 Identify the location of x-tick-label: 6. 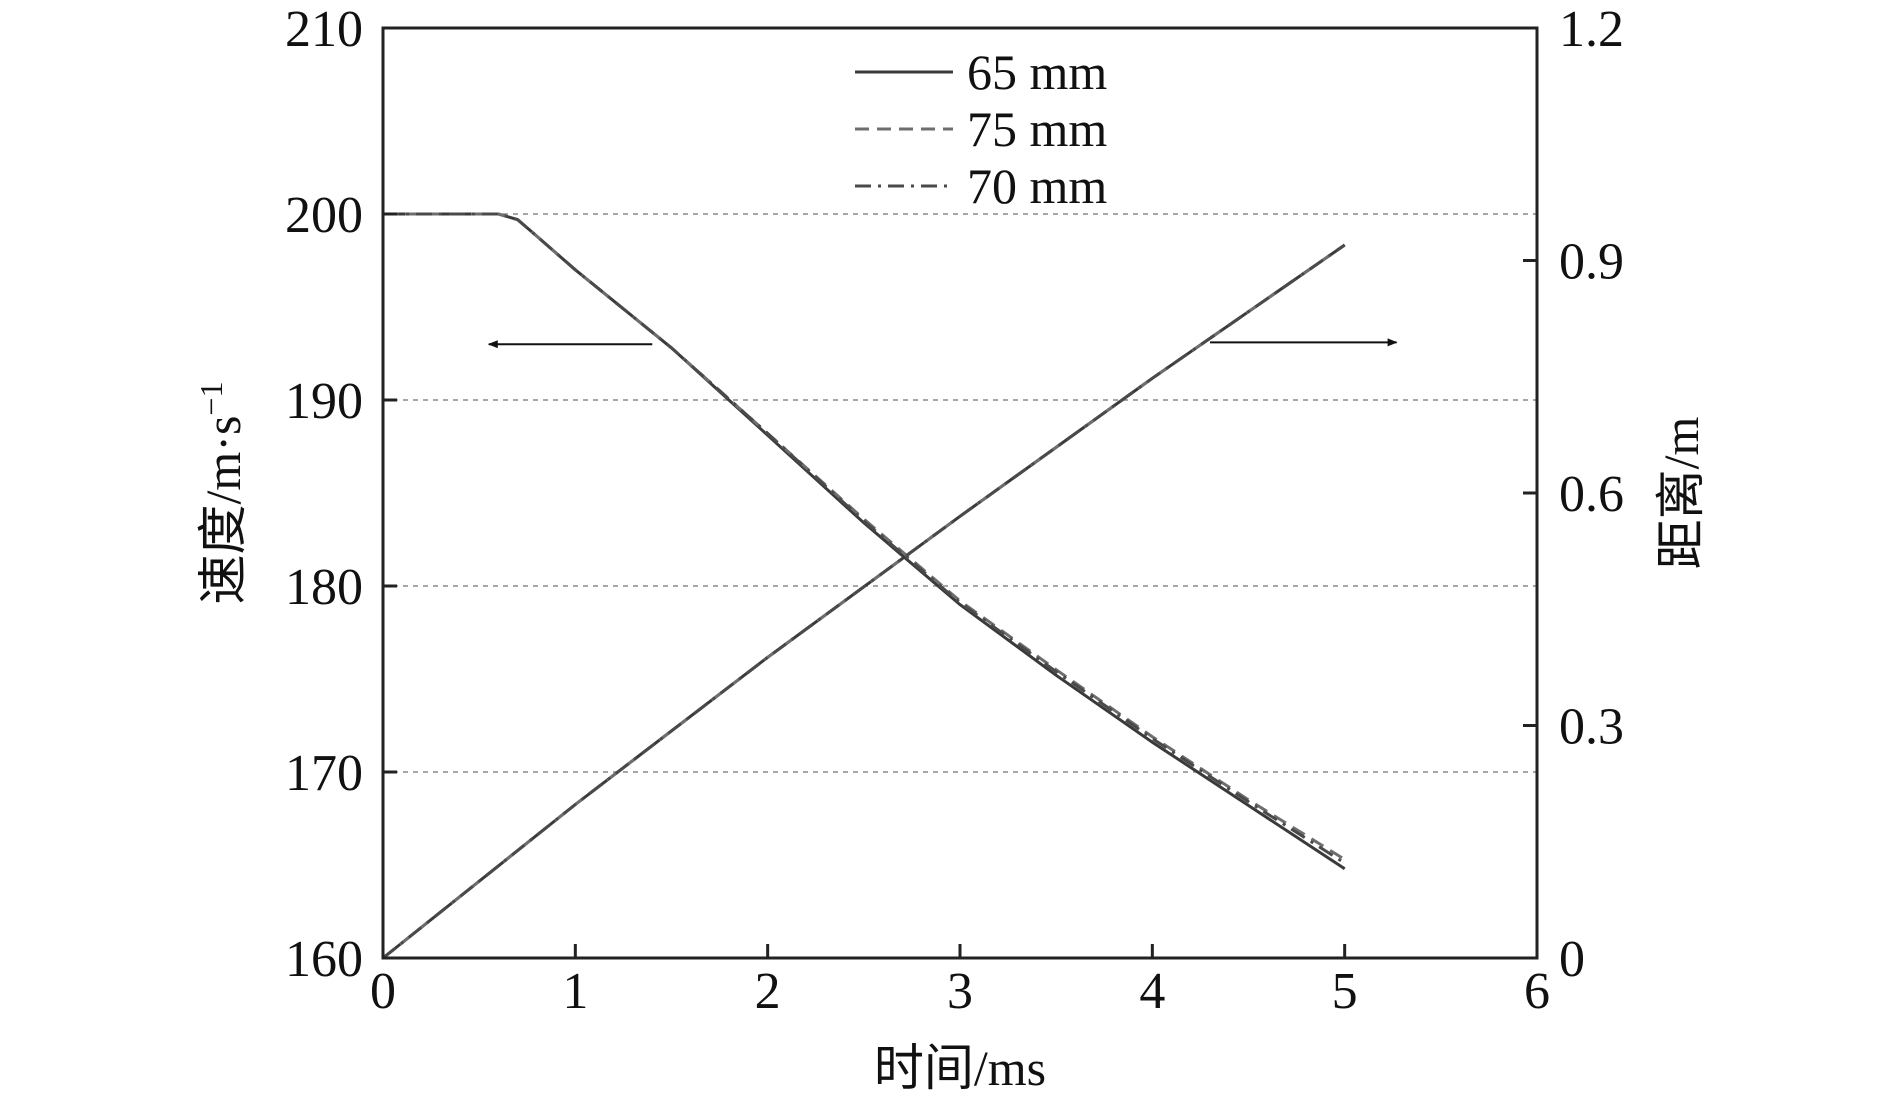
(1537, 991).